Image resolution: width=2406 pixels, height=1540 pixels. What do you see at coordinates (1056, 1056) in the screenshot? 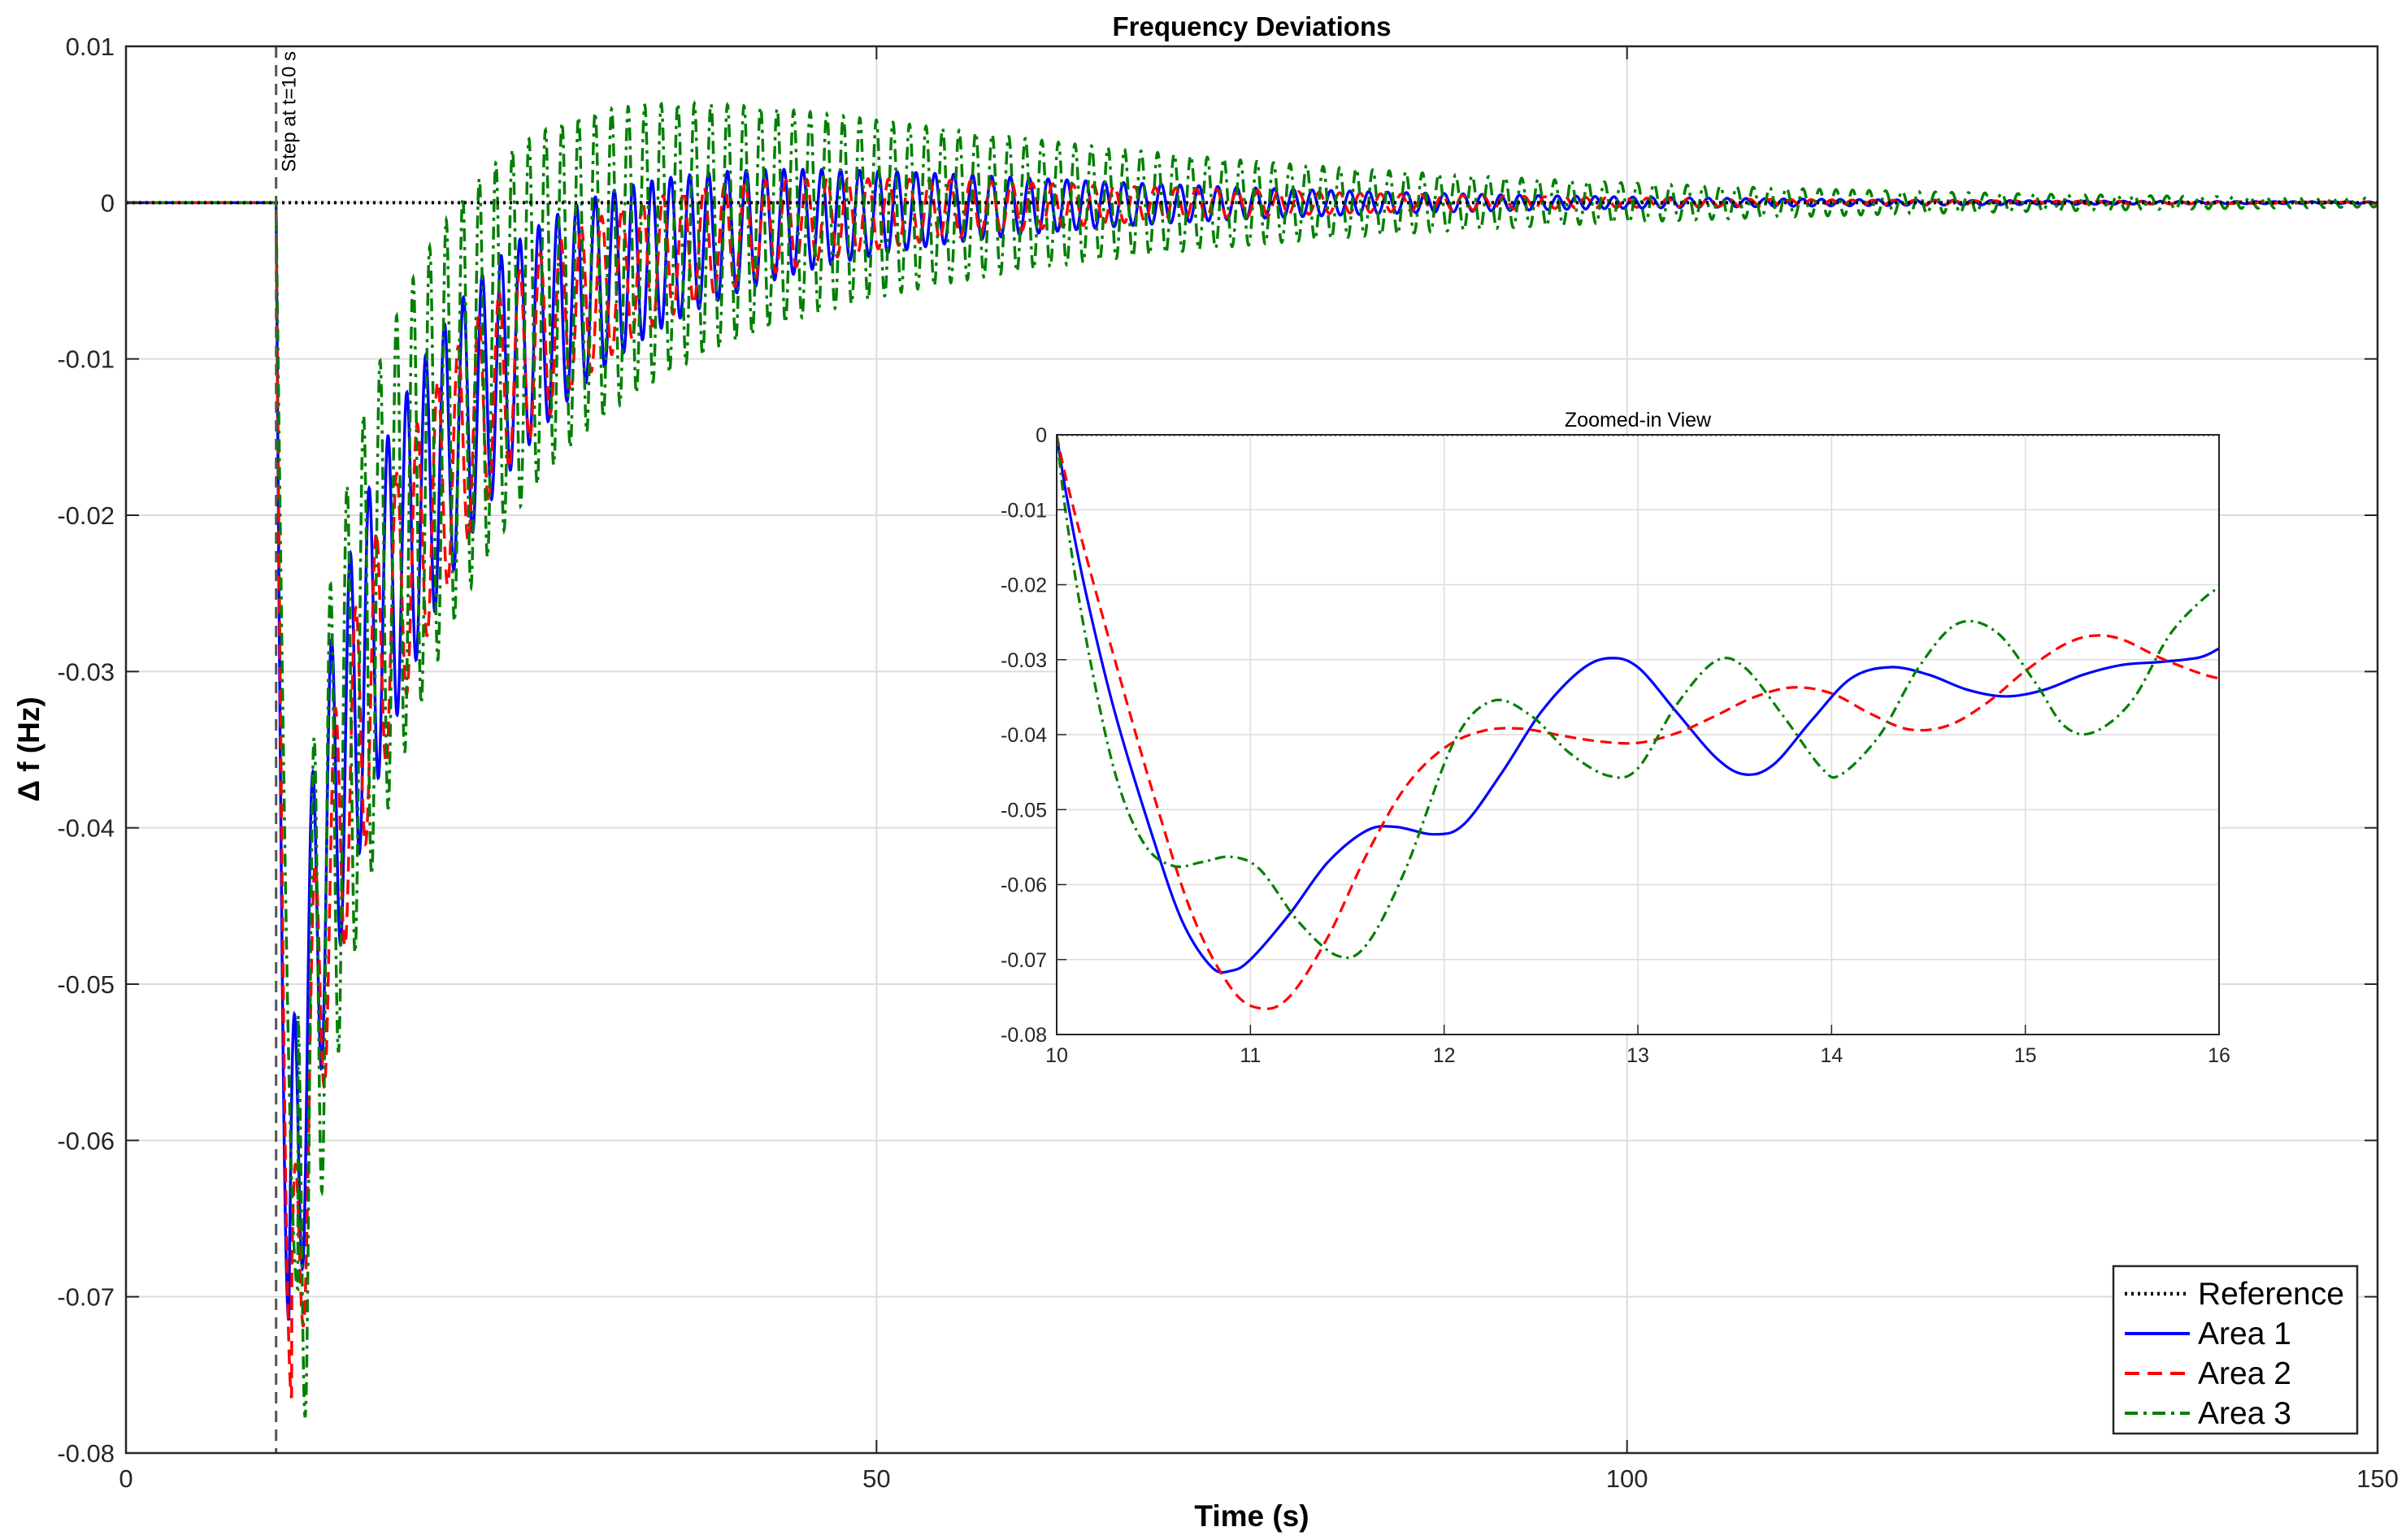
I see `inset-x-tick-label: 10` at bounding box center [1056, 1056].